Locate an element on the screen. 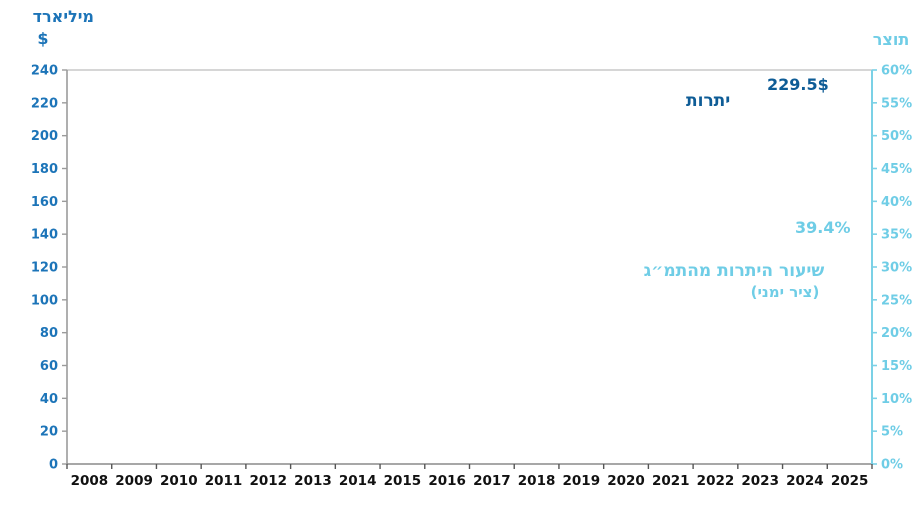 Image resolution: width=916 pixels, height=532 pixels. x-axis-year-label: 2017 is located at coordinates (492, 481).